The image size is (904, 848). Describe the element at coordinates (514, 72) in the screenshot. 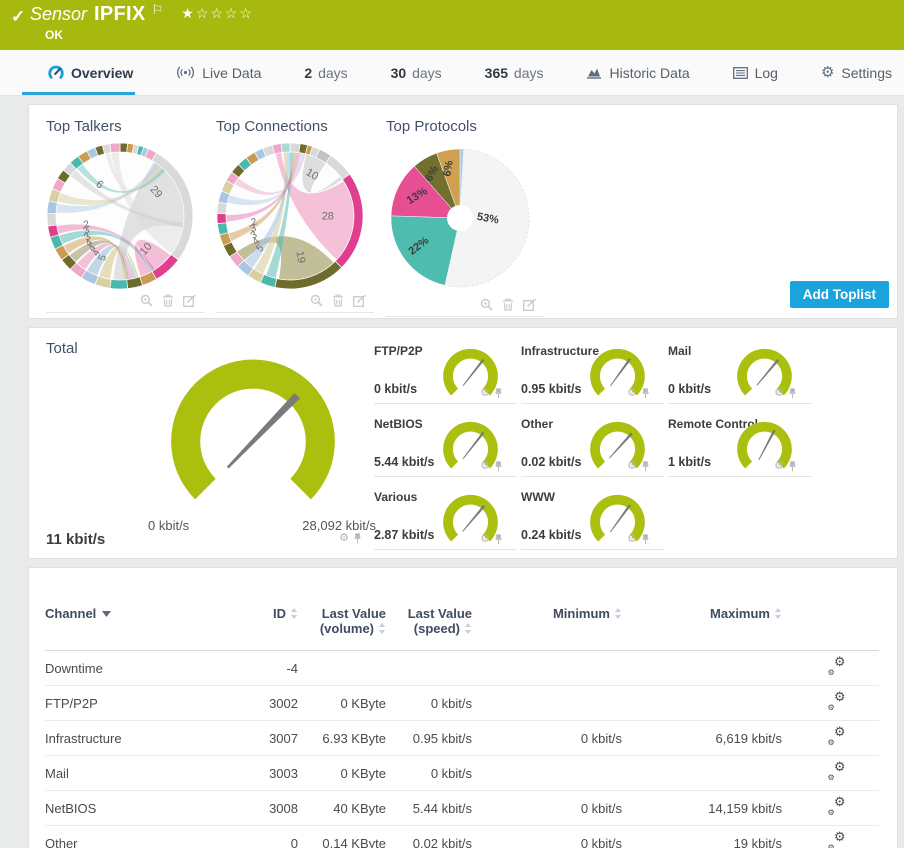

I see `tab-365-days: 365 days` at that location.